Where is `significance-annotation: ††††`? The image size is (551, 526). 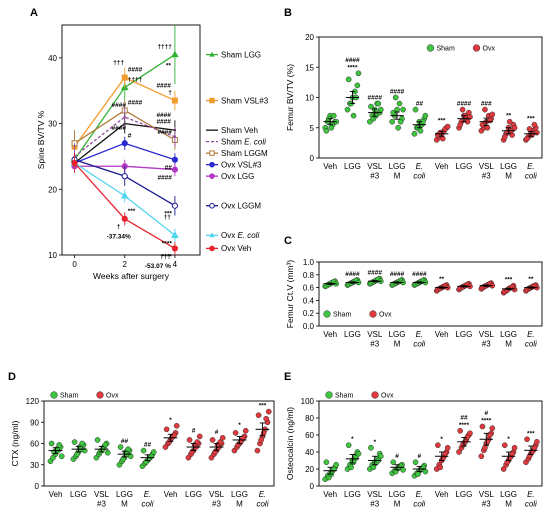 significance-annotation: †††† is located at coordinates (135, 79).